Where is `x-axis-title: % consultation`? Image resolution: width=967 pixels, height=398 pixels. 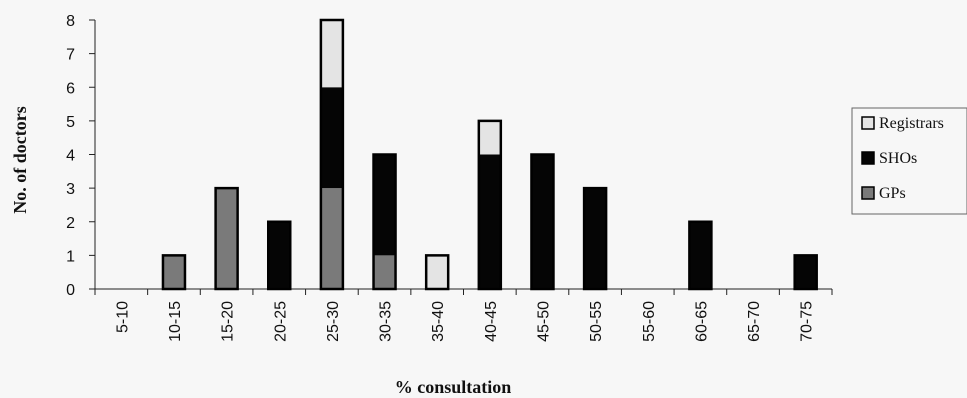 x-axis-title: % consultation is located at coordinates (453, 387).